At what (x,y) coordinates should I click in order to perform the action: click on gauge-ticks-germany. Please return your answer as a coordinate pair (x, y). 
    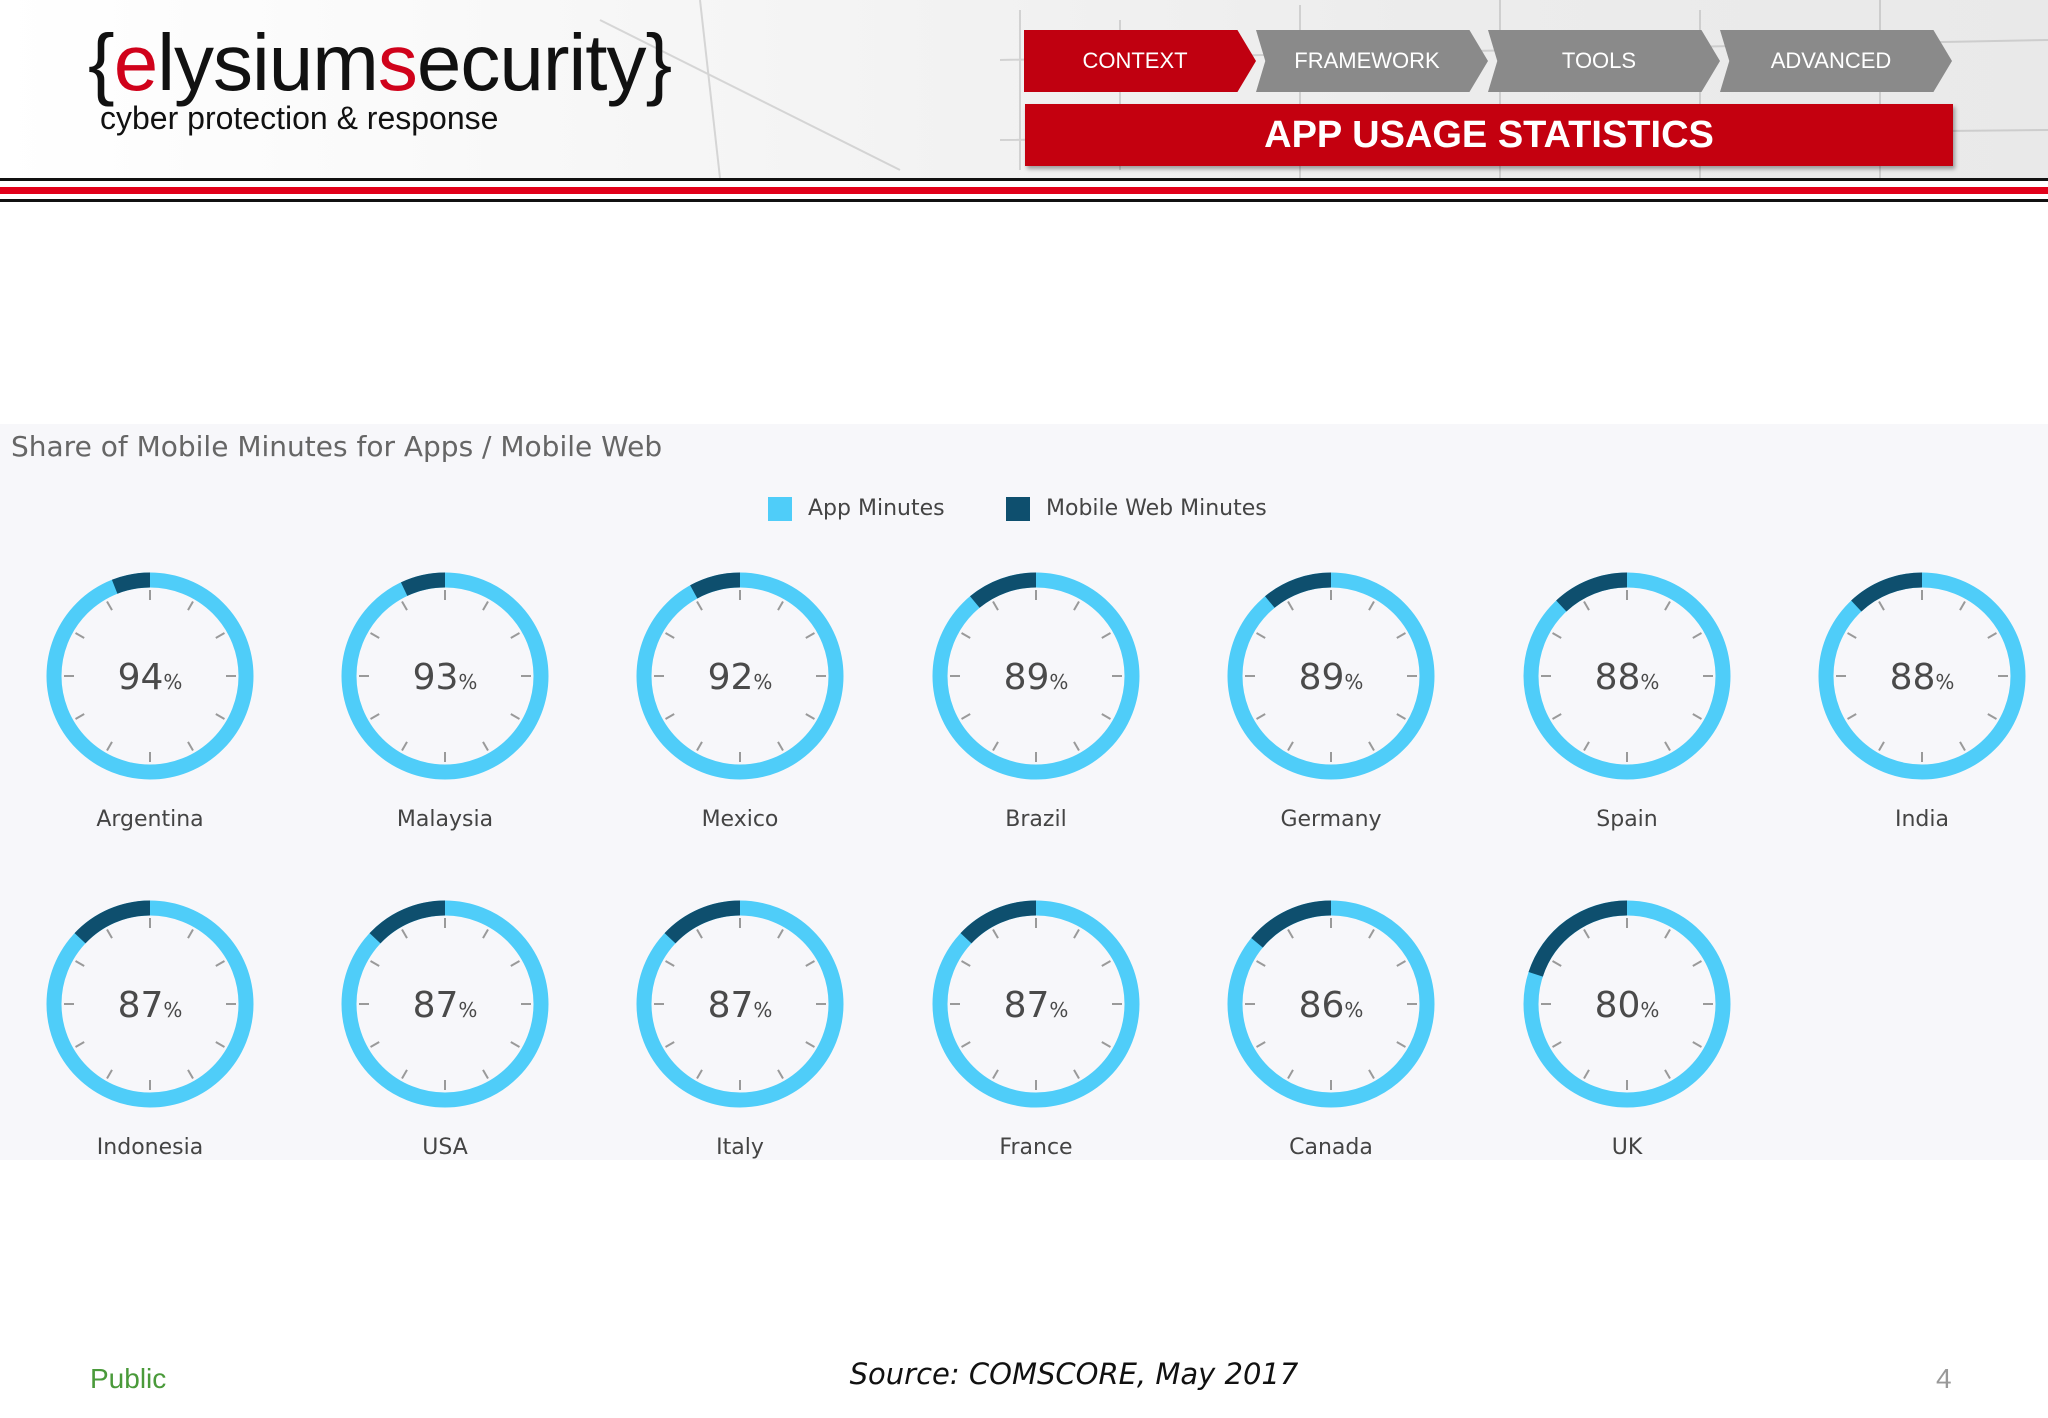
    Looking at the image, I should click on (1331, 676).